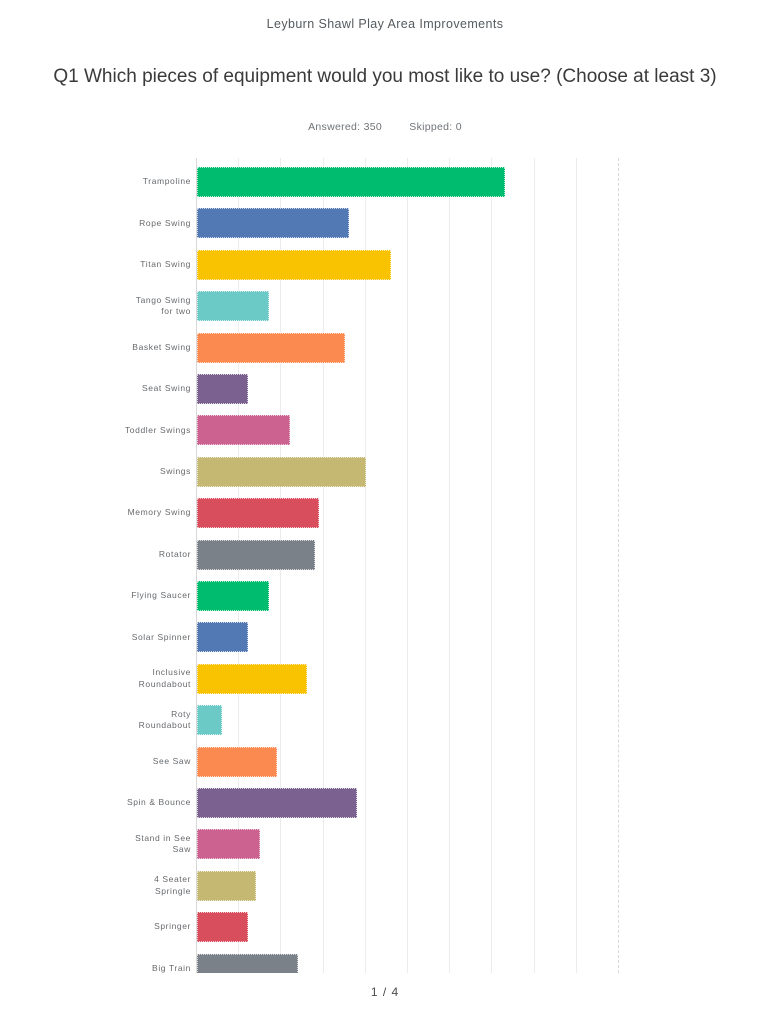  I want to click on category-label: Springer, so click(172, 926).